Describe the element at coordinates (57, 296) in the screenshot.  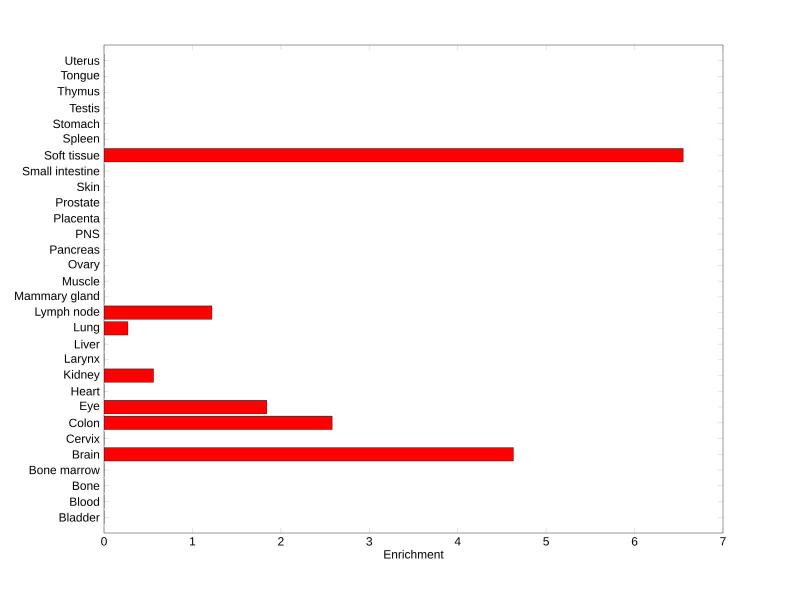
I see `y-tick-label: Mammary gland` at that location.